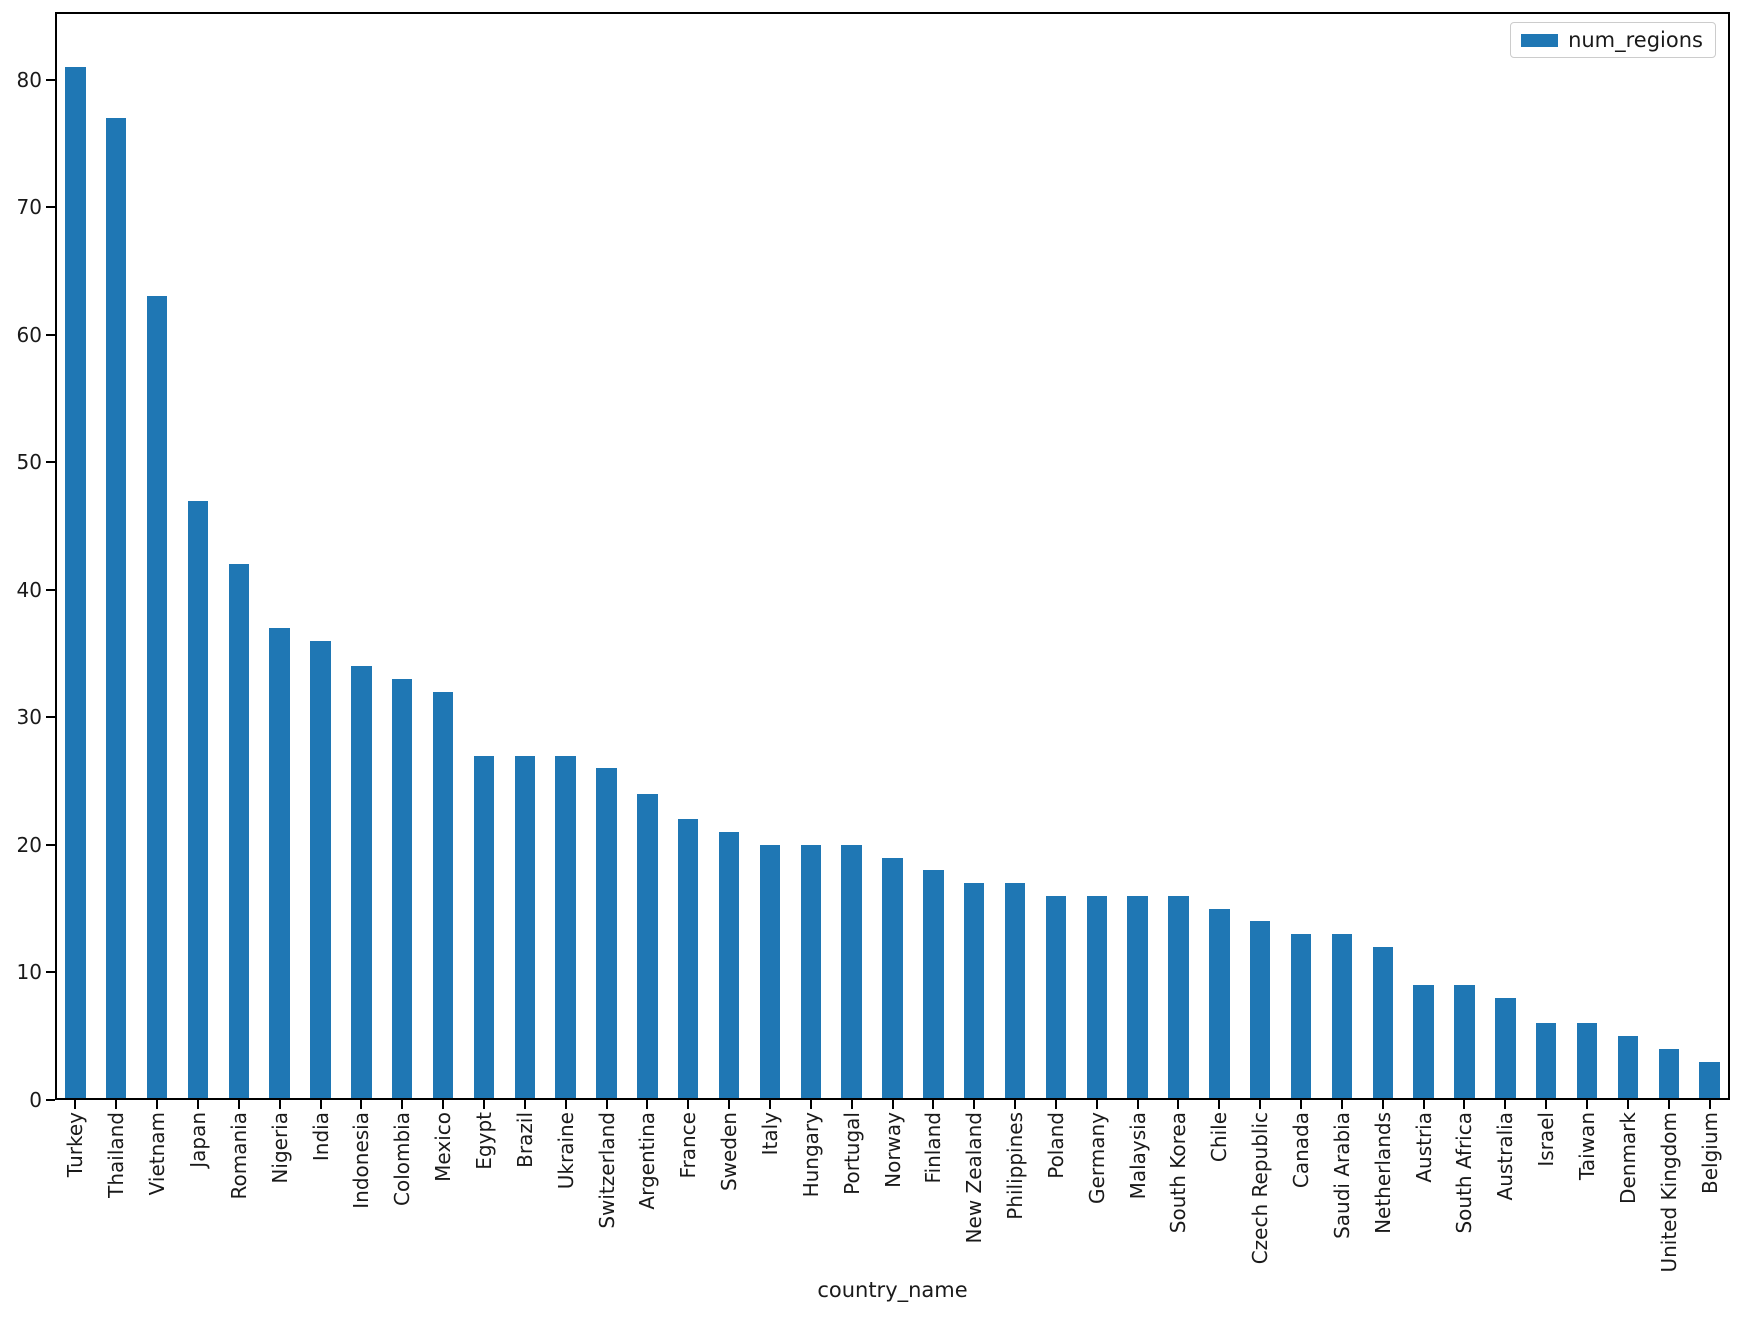  What do you see at coordinates (483, 1141) in the screenshot?
I see `x-tick-label: Egypt` at bounding box center [483, 1141].